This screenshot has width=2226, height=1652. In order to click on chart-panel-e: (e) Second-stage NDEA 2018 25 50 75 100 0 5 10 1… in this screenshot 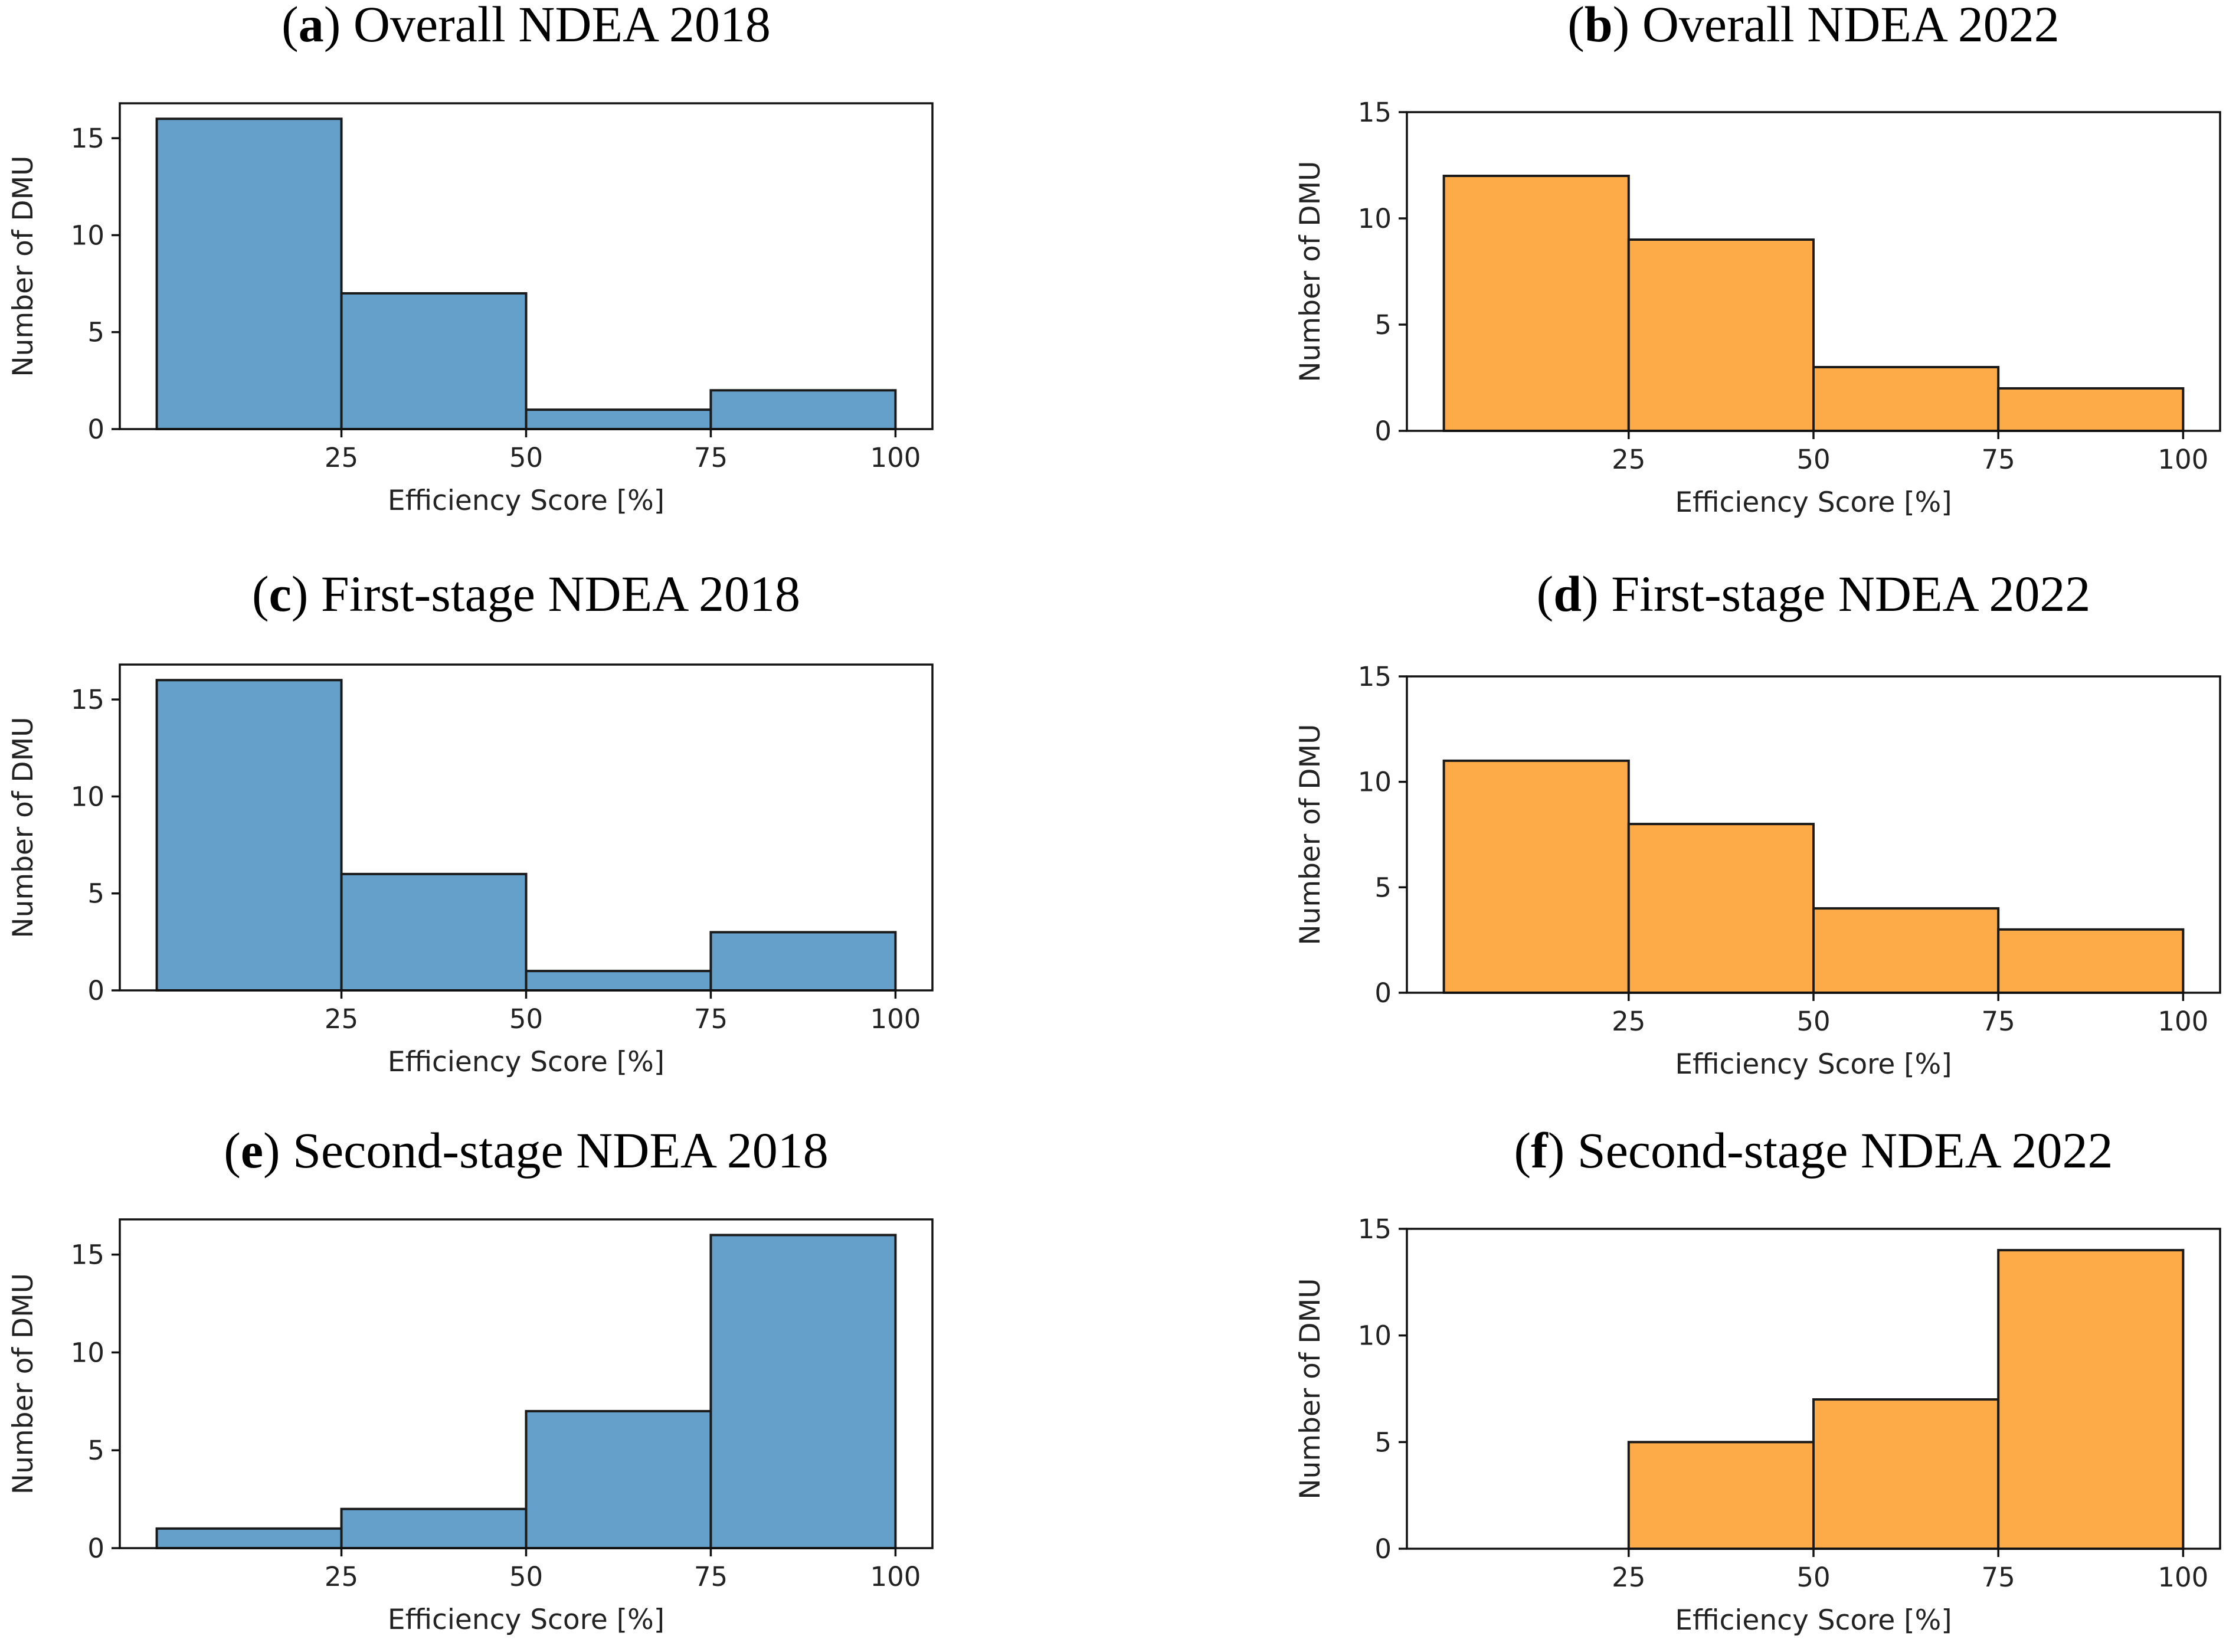, I will do `click(470, 1379)`.